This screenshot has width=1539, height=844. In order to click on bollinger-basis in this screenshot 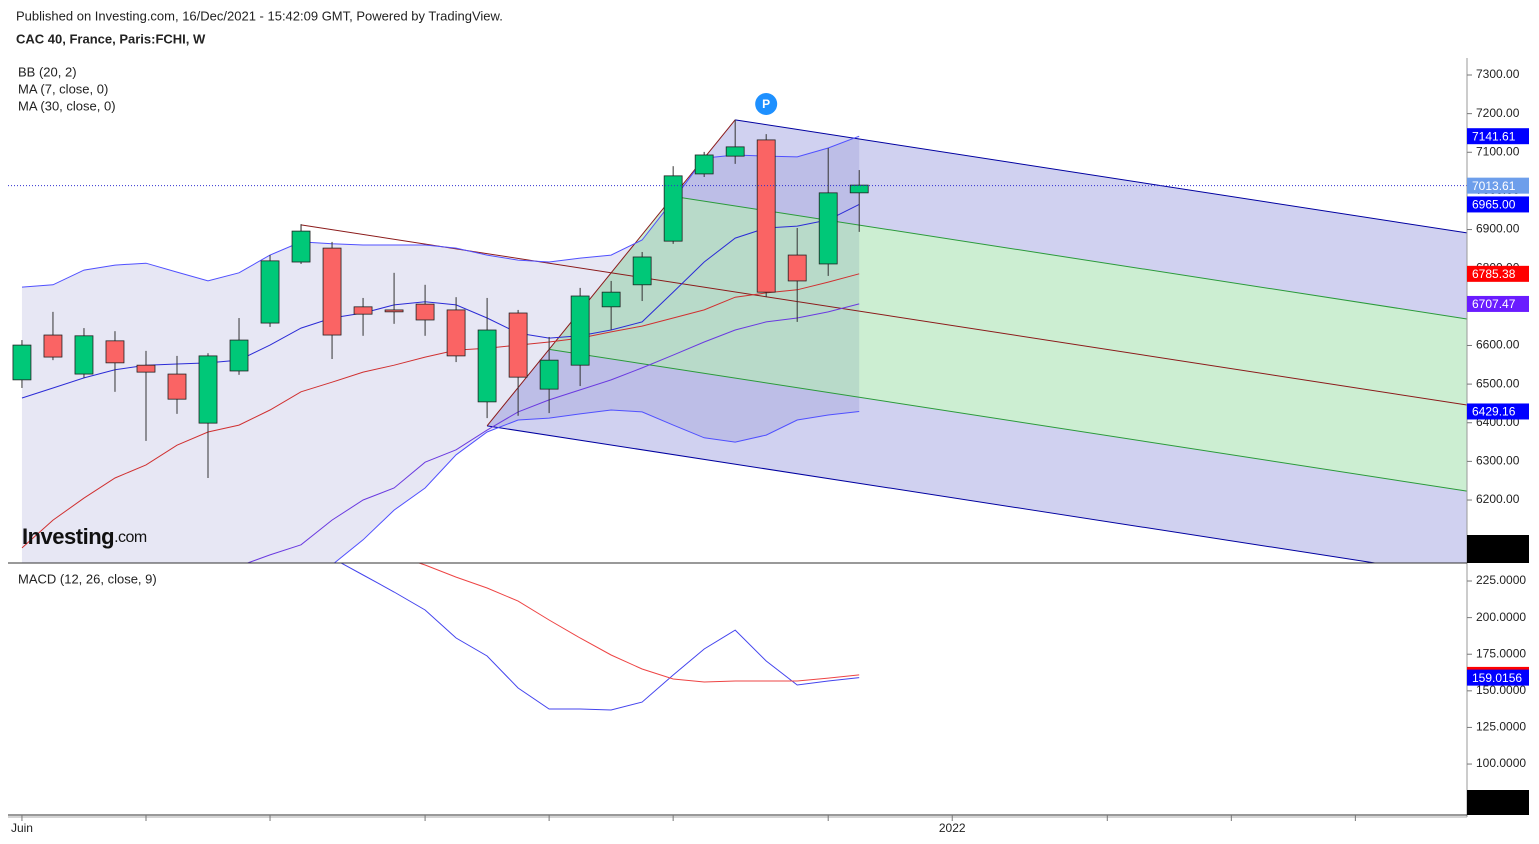, I will do `click(553, 433)`.